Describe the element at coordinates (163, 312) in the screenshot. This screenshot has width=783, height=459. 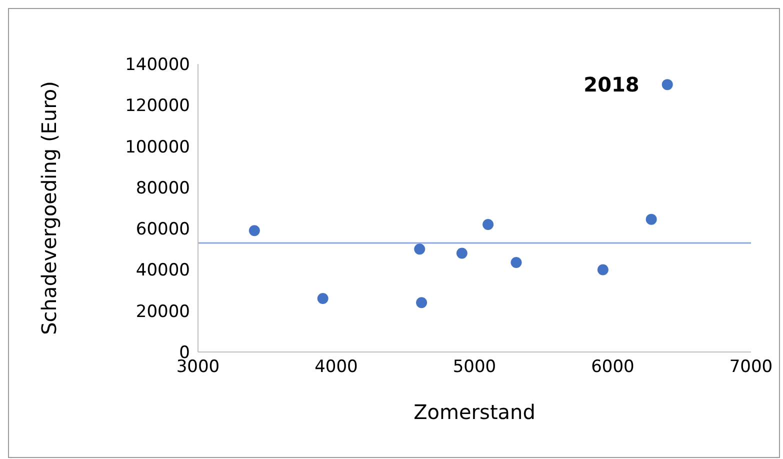
I see `y-tick-label: 20000` at that location.